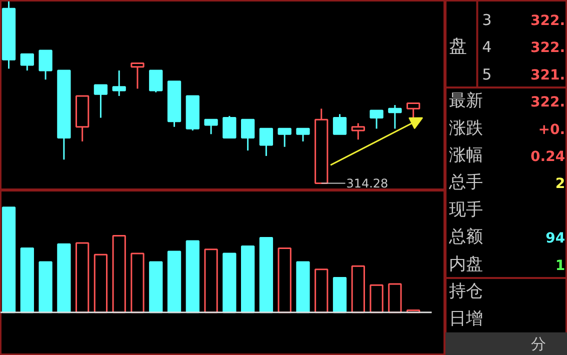 Image resolution: width=567 pixels, height=355 pixels. Describe the element at coordinates (548, 157) in the screenshot. I see `text: 0.24` at that location.